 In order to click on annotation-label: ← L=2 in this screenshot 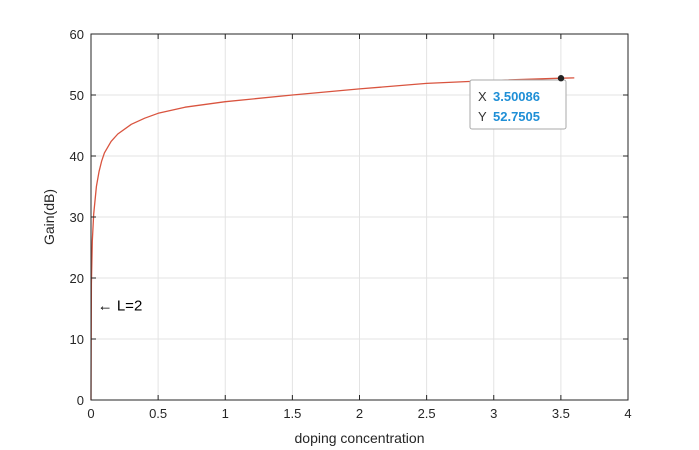, I will do `click(120, 305)`.